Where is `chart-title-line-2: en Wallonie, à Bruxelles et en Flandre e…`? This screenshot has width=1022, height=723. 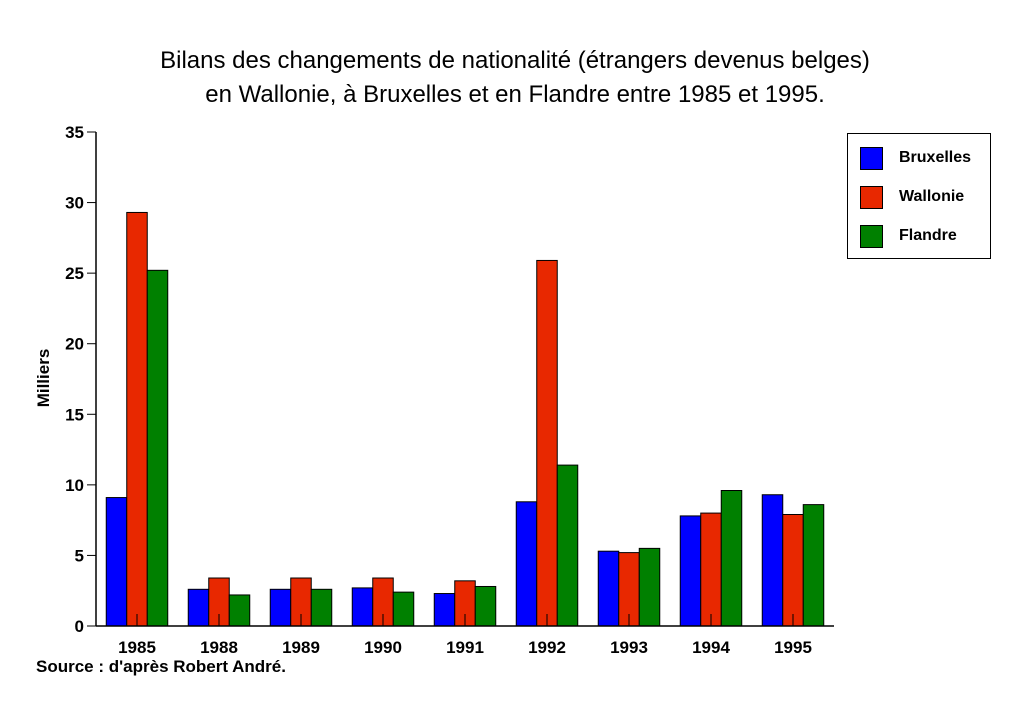 chart-title-line-2: en Wallonie, à Bruxelles et en Flandre e… is located at coordinates (515, 94).